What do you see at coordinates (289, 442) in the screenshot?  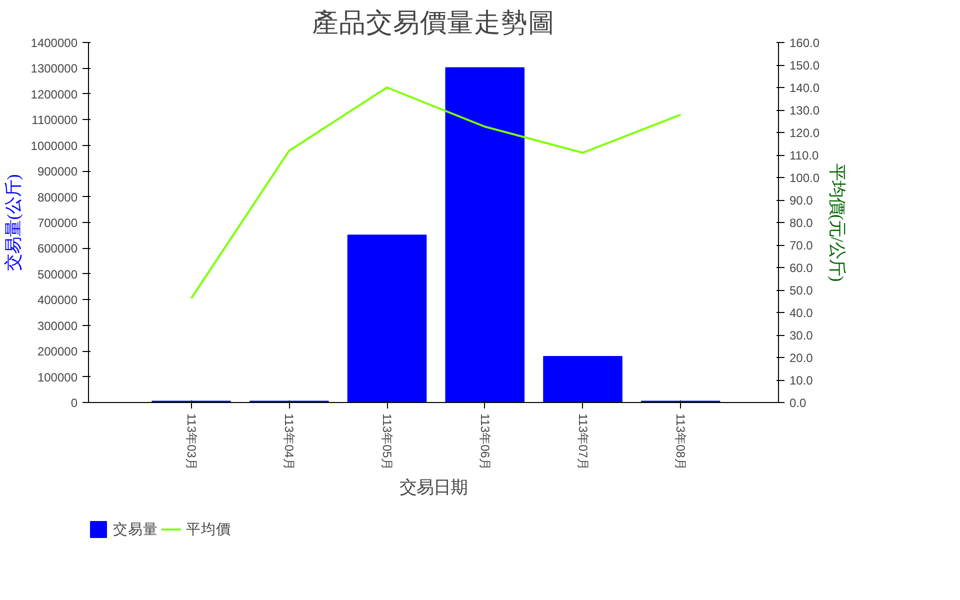 I see `x-tick-label: 113年04月` at bounding box center [289, 442].